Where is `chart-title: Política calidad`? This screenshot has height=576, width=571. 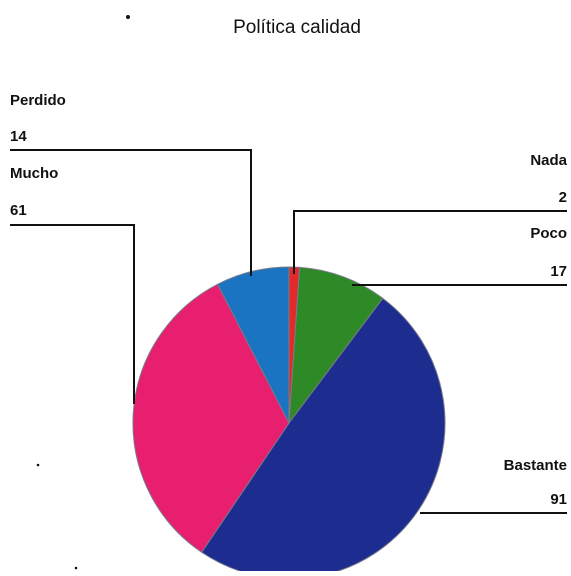
chart-title: Política calidad is located at coordinates (297, 27).